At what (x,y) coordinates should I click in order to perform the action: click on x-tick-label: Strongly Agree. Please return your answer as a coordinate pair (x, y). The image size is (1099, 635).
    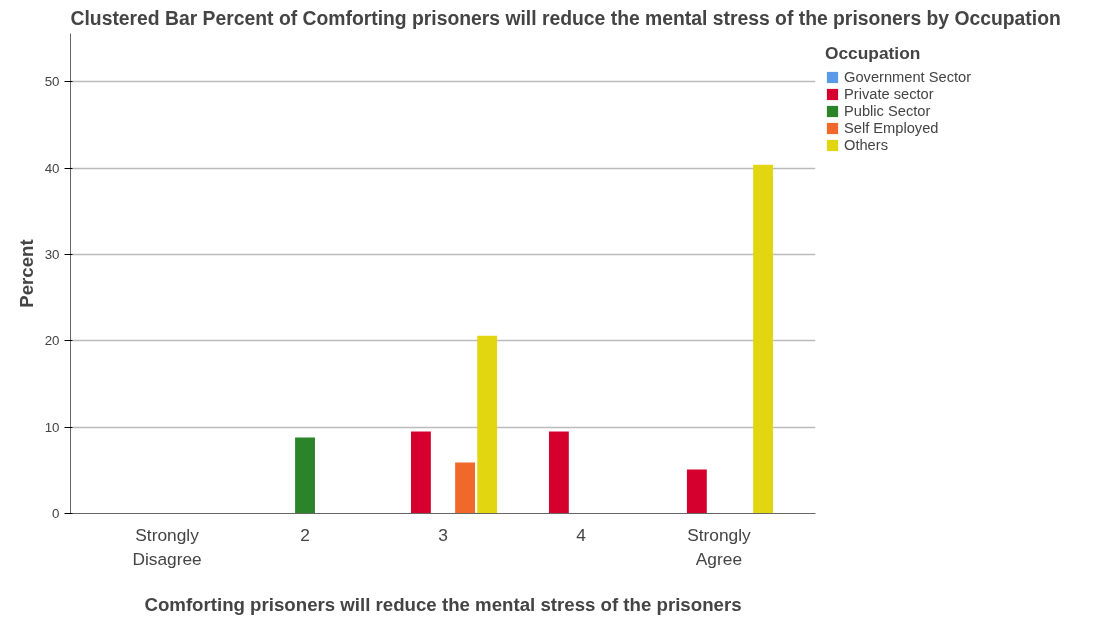
    Looking at the image, I should click on (719, 546).